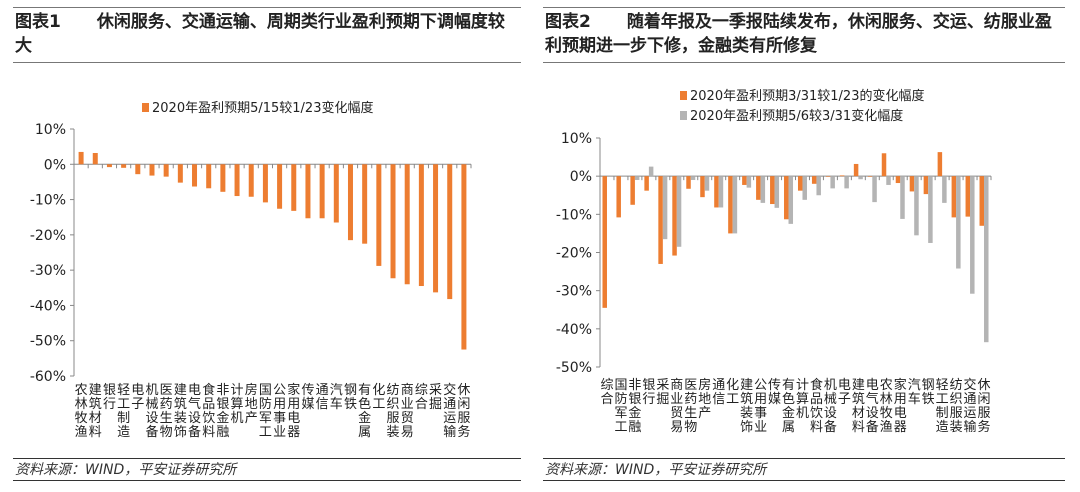 Image resolution: width=1080 pixels, height=492 pixels. Describe the element at coordinates (732, 385) in the screenshot. I see `category-label: 化` at that location.